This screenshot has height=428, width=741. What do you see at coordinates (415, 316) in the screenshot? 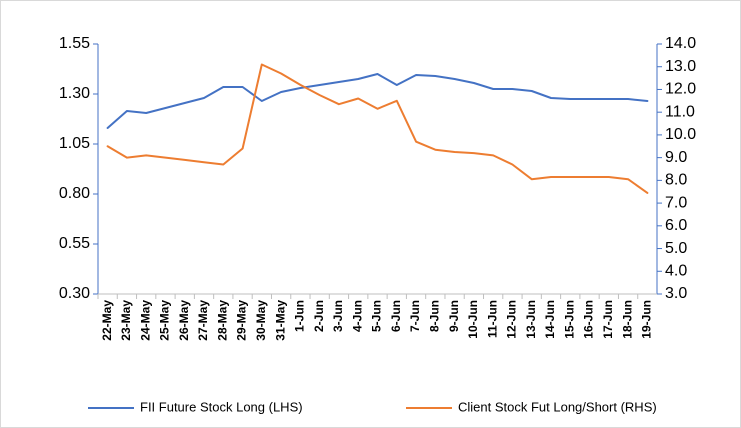
I see `x-tick-label: 7-Jun` at bounding box center [415, 316].